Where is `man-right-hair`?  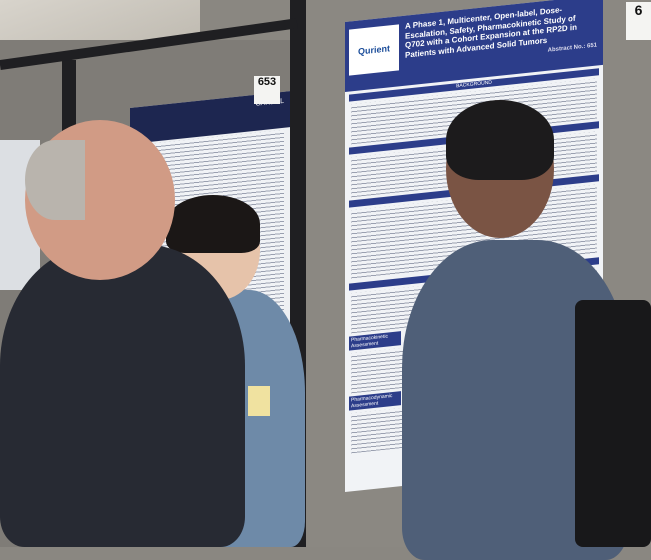 man-right-hair is located at coordinates (500, 140).